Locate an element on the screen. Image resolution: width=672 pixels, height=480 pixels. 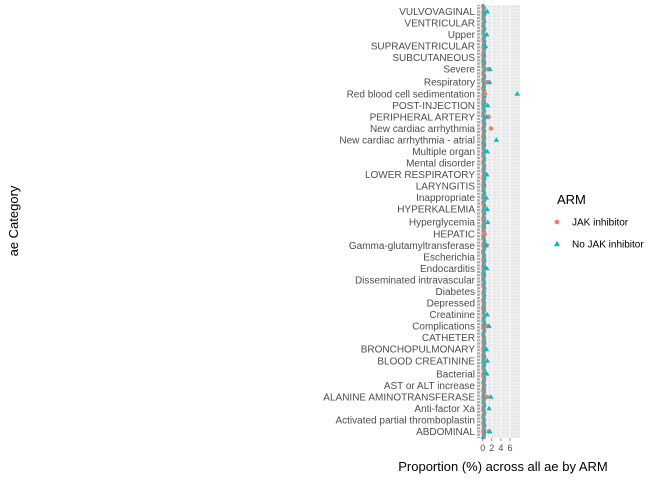
y-tick-label: SUPRAVENTRICULAR is located at coordinates (423, 47).